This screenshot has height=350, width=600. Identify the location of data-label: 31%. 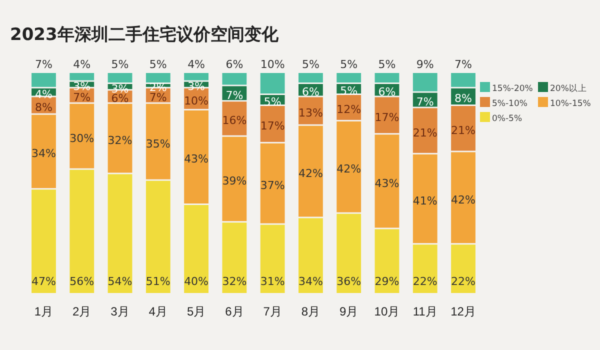
(272, 281).